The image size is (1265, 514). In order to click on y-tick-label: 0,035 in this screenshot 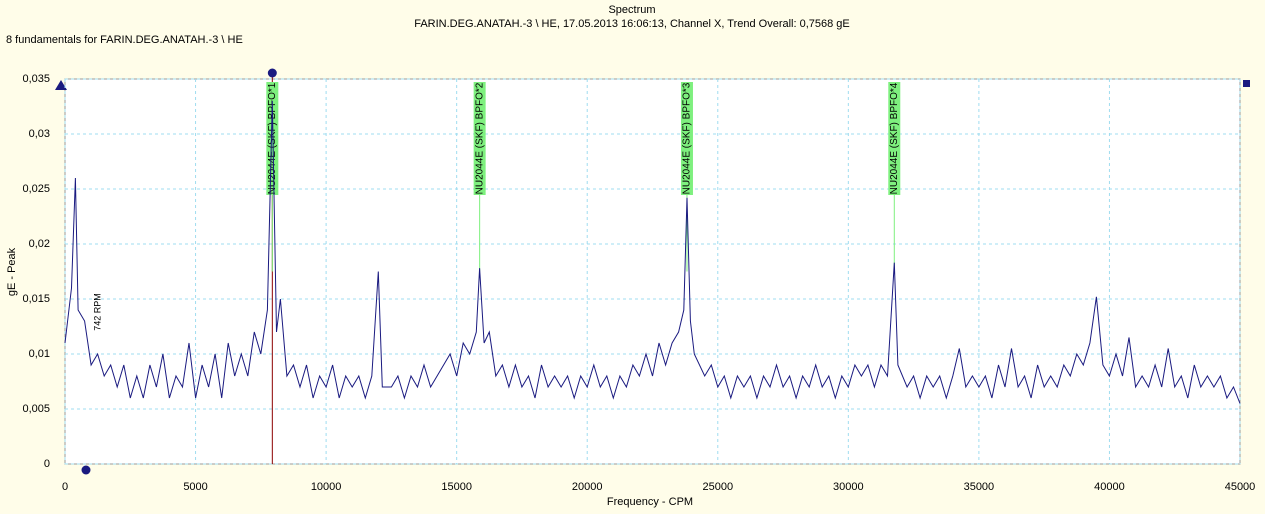, I will do `click(36, 79)`.